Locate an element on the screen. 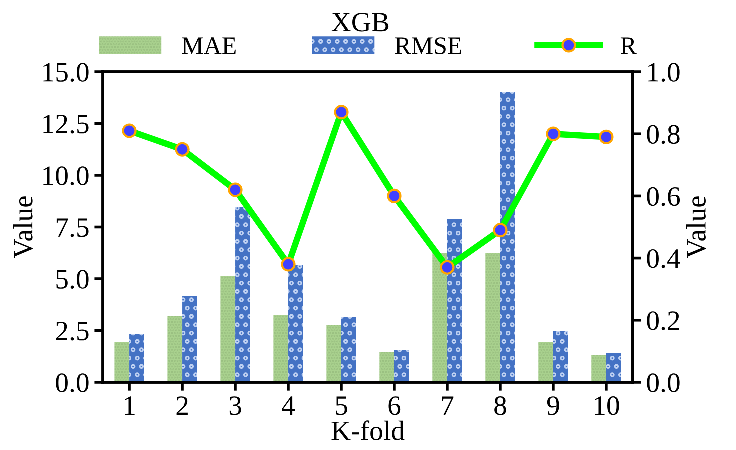  y-tick-label: 12.5 is located at coordinates (66, 124).